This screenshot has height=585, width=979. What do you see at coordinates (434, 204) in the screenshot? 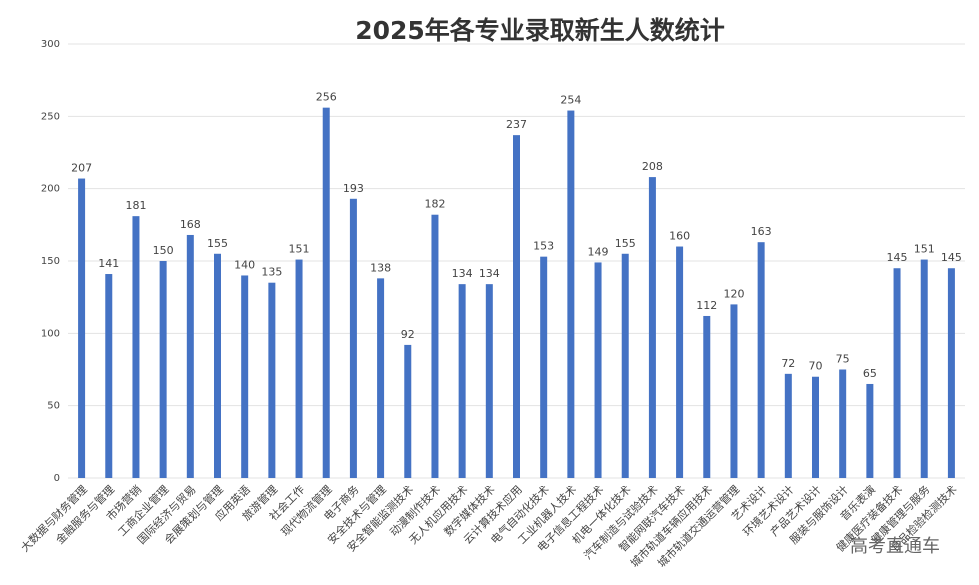
I see `value-label: 182` at bounding box center [434, 204].